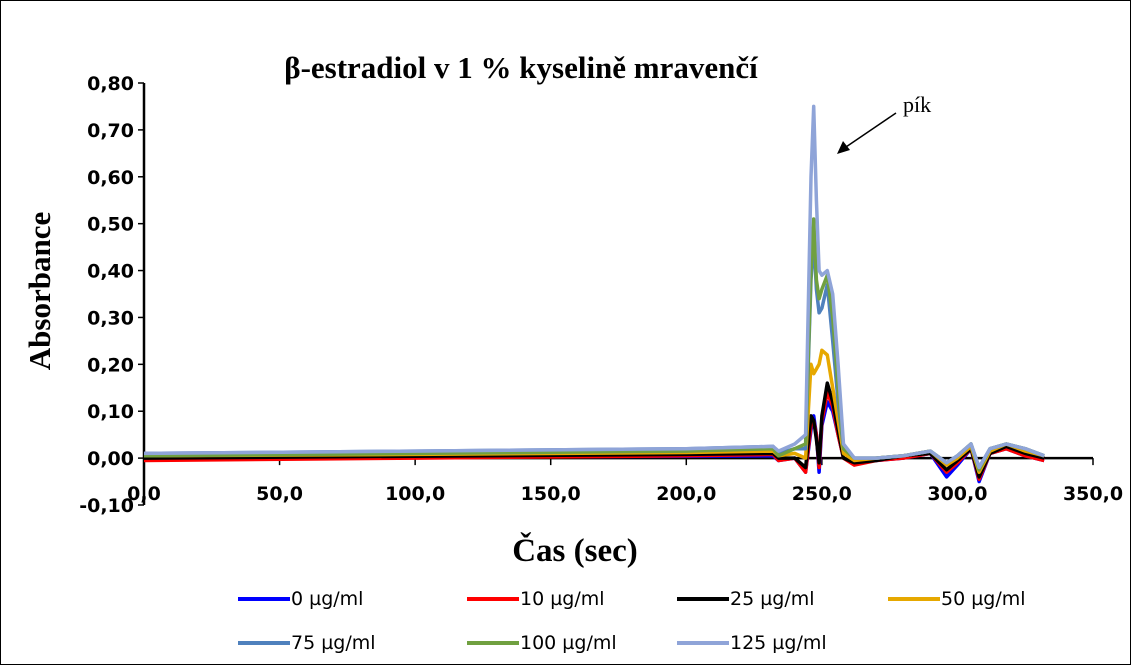 Image resolution: width=1132 pixels, height=666 pixels. I want to click on annotation: pík, so click(884, 123).